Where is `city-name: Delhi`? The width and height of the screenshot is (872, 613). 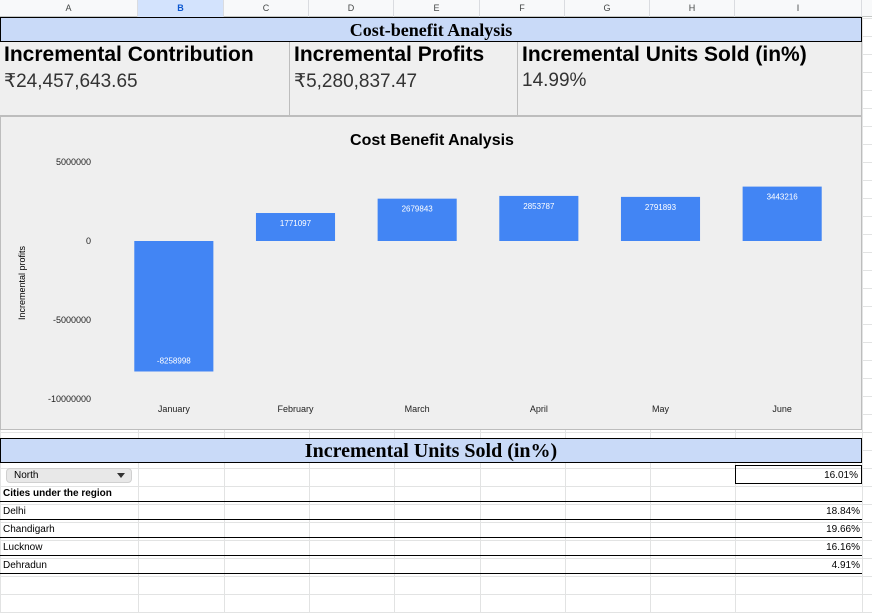
city-name: Delhi is located at coordinates (14, 511).